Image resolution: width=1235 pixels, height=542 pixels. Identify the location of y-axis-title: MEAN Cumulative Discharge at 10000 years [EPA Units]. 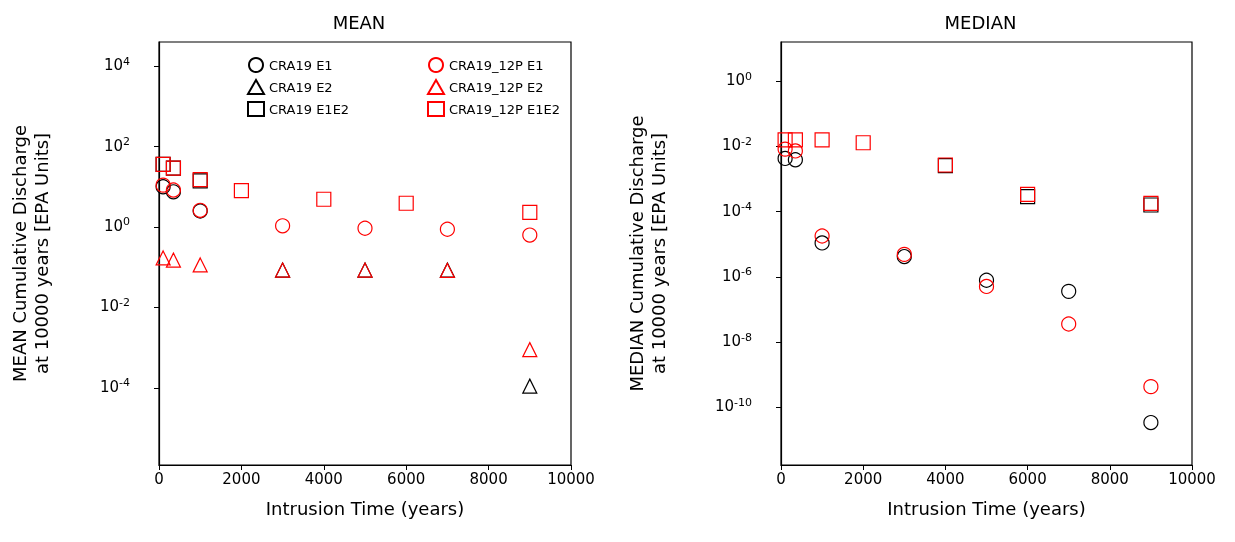
(30, 253).